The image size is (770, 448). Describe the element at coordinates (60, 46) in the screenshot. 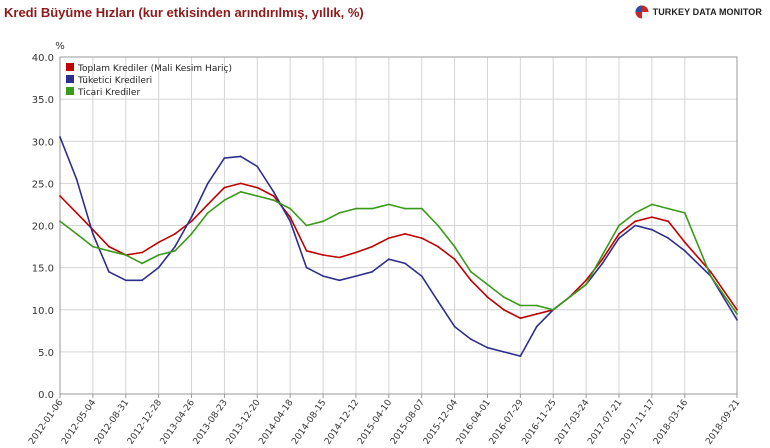

I see `y-axis-unit: %` at that location.